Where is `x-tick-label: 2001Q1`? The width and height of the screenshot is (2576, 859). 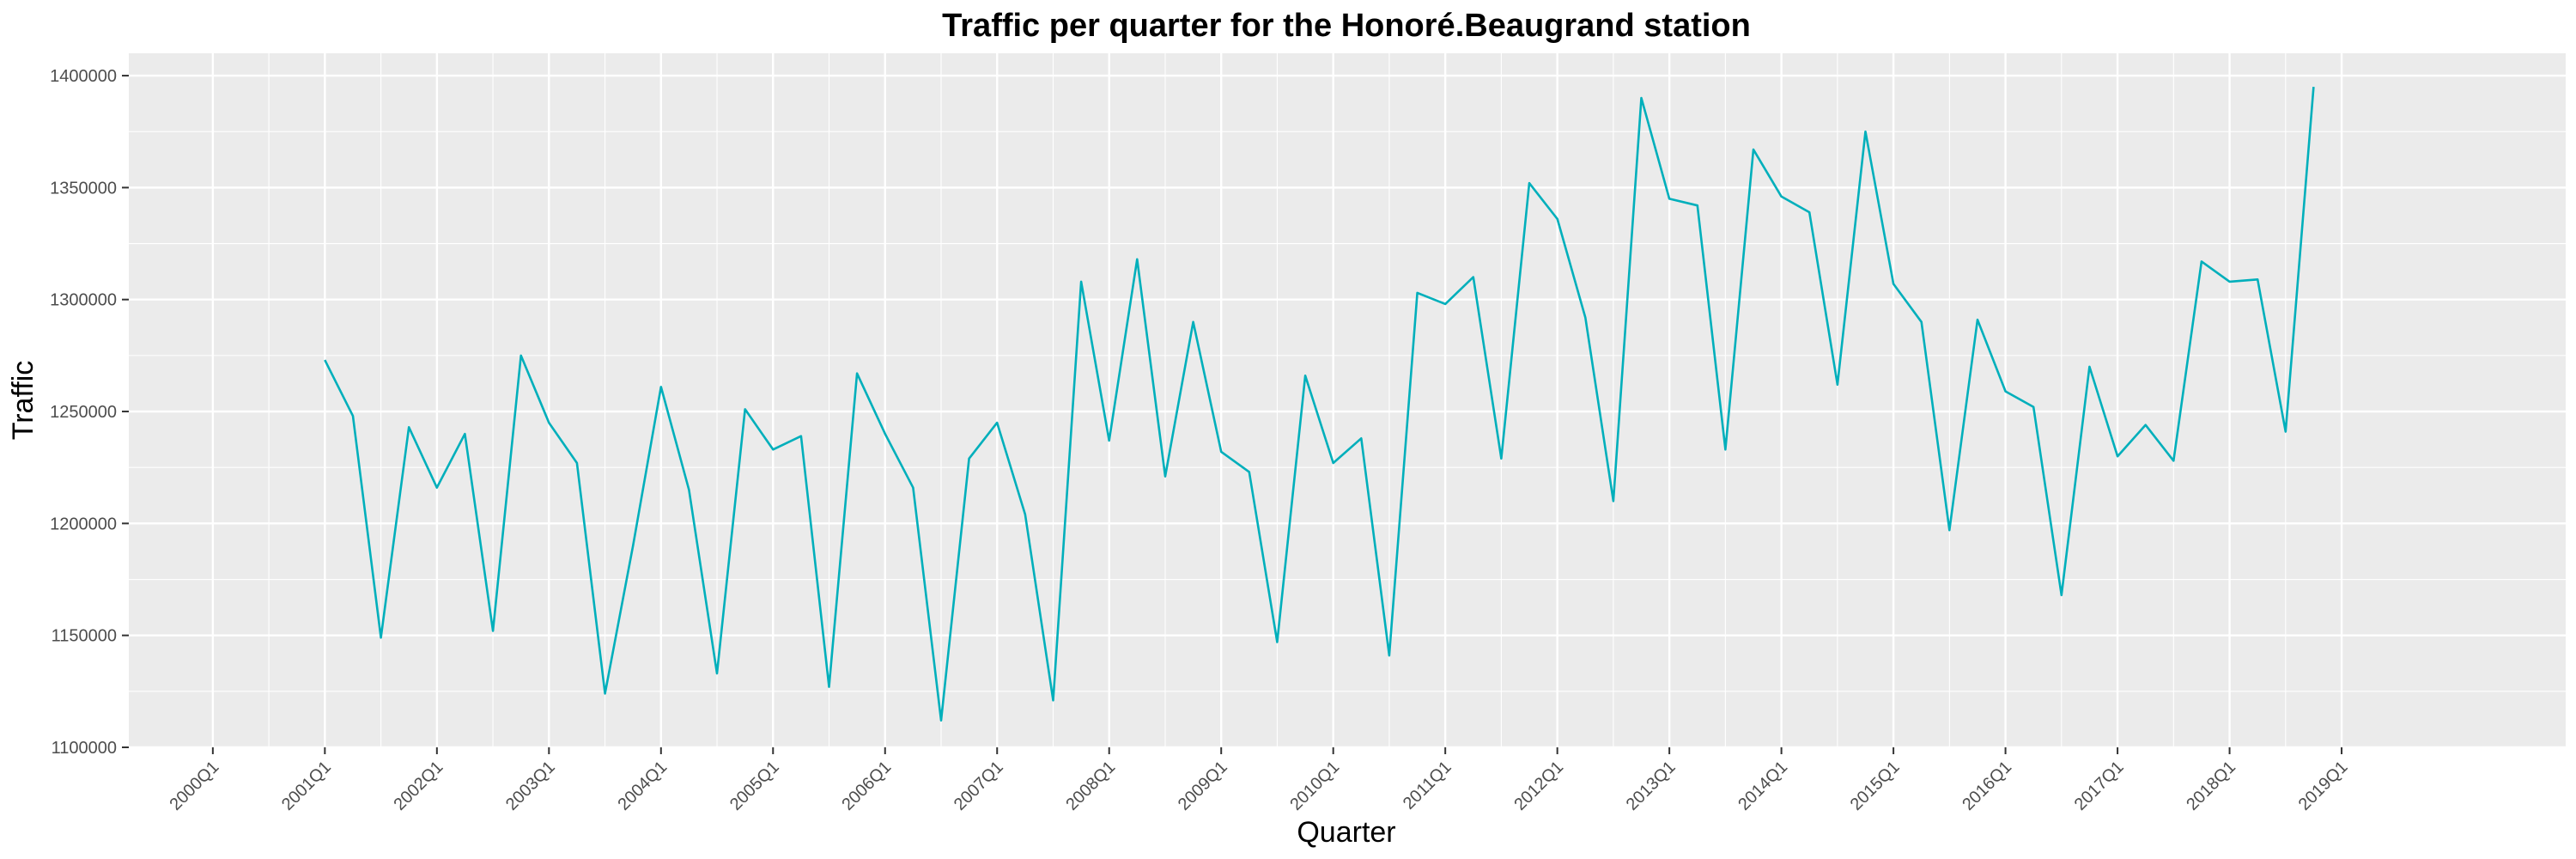 x-tick-label: 2001Q1 is located at coordinates (306, 786).